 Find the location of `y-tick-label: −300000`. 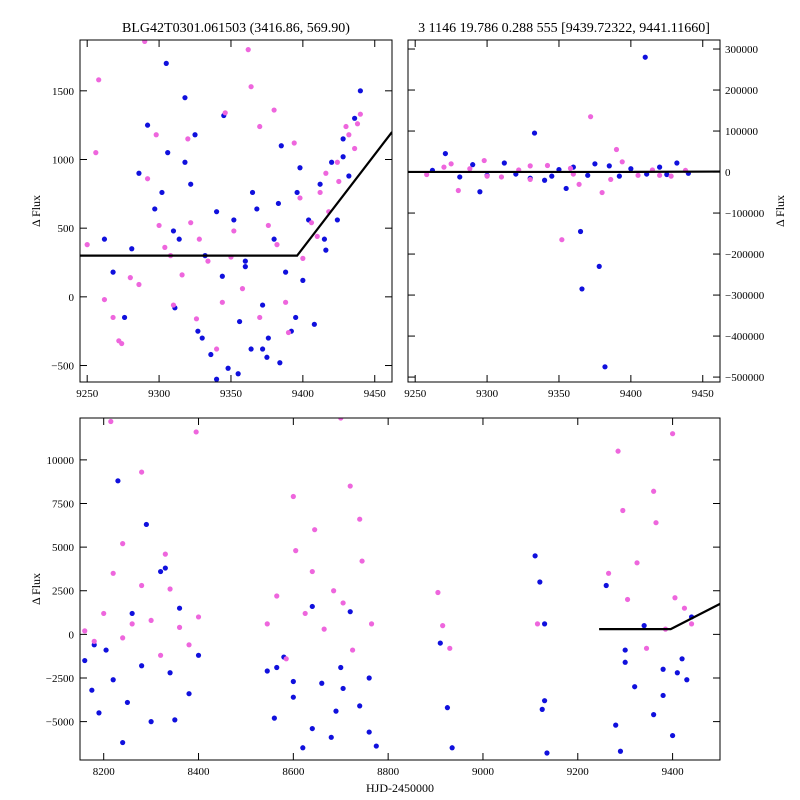

y-tick-label: −300000 is located at coordinates (745, 296).